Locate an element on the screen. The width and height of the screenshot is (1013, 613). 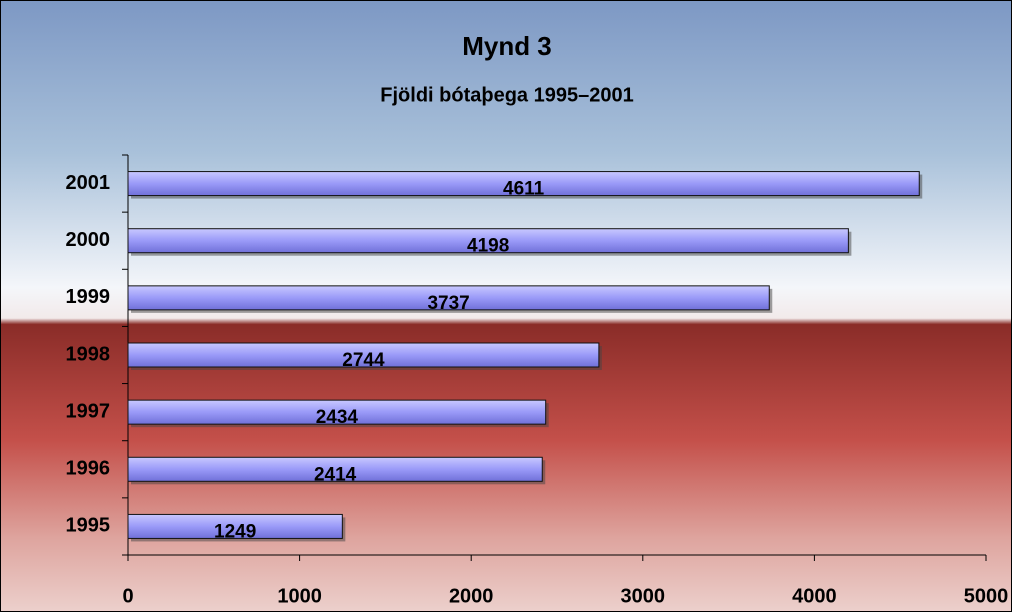
y-tick-label: 1999 is located at coordinates (88, 297).